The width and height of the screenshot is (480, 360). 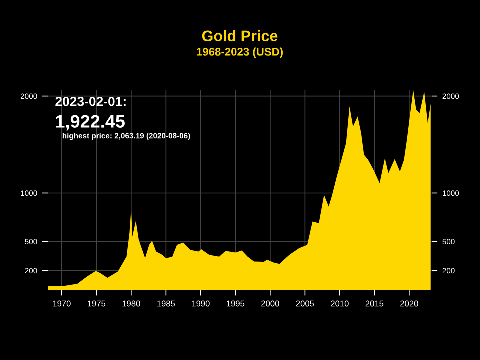 What do you see at coordinates (240, 53) in the screenshot?
I see `chart-subtitle: 1968-2023 (USD)` at bounding box center [240, 53].